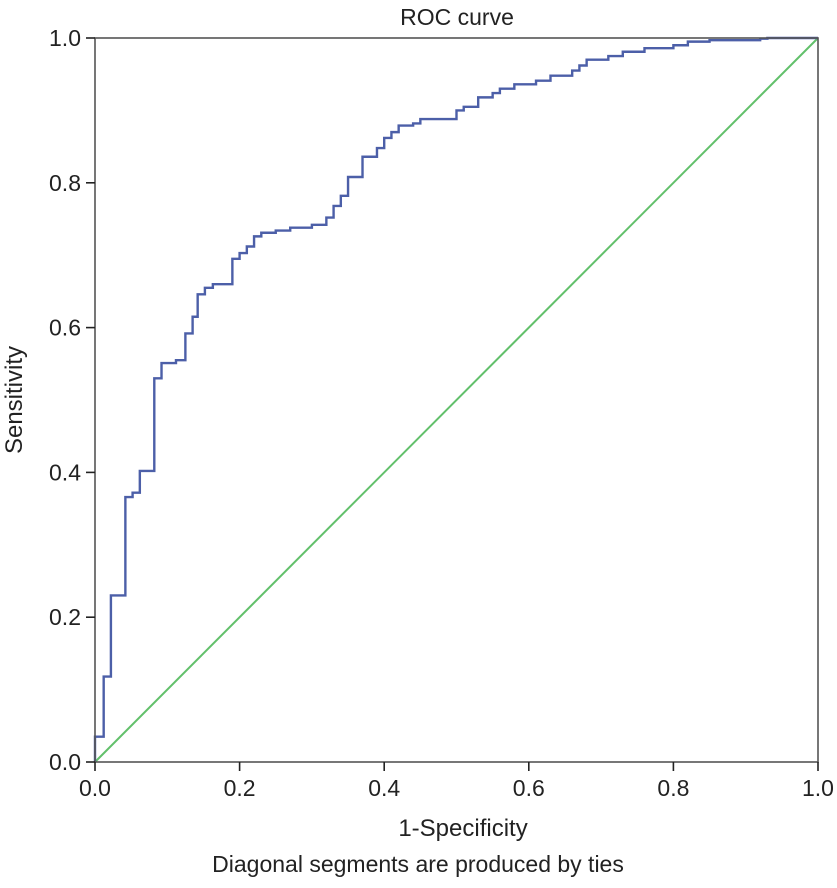 The image size is (837, 888). What do you see at coordinates (95, 788) in the screenshot?
I see `x-tick-label: 0.0` at bounding box center [95, 788].